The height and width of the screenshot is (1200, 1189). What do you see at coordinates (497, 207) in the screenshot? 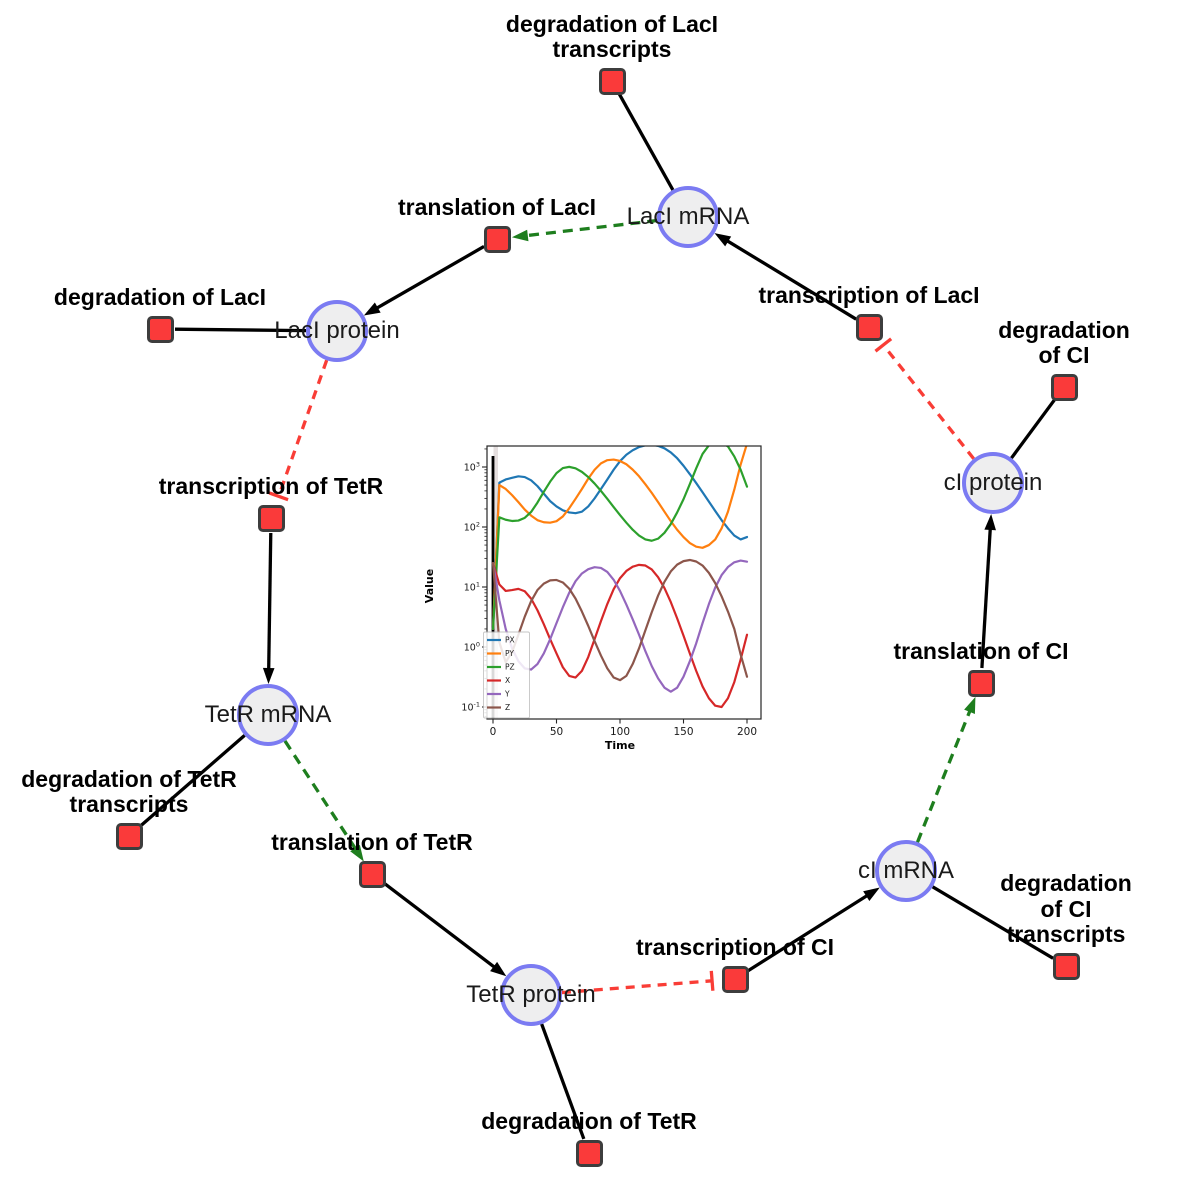
I see `reaction-label-transl_lacI: translation of LacI` at bounding box center [497, 207].